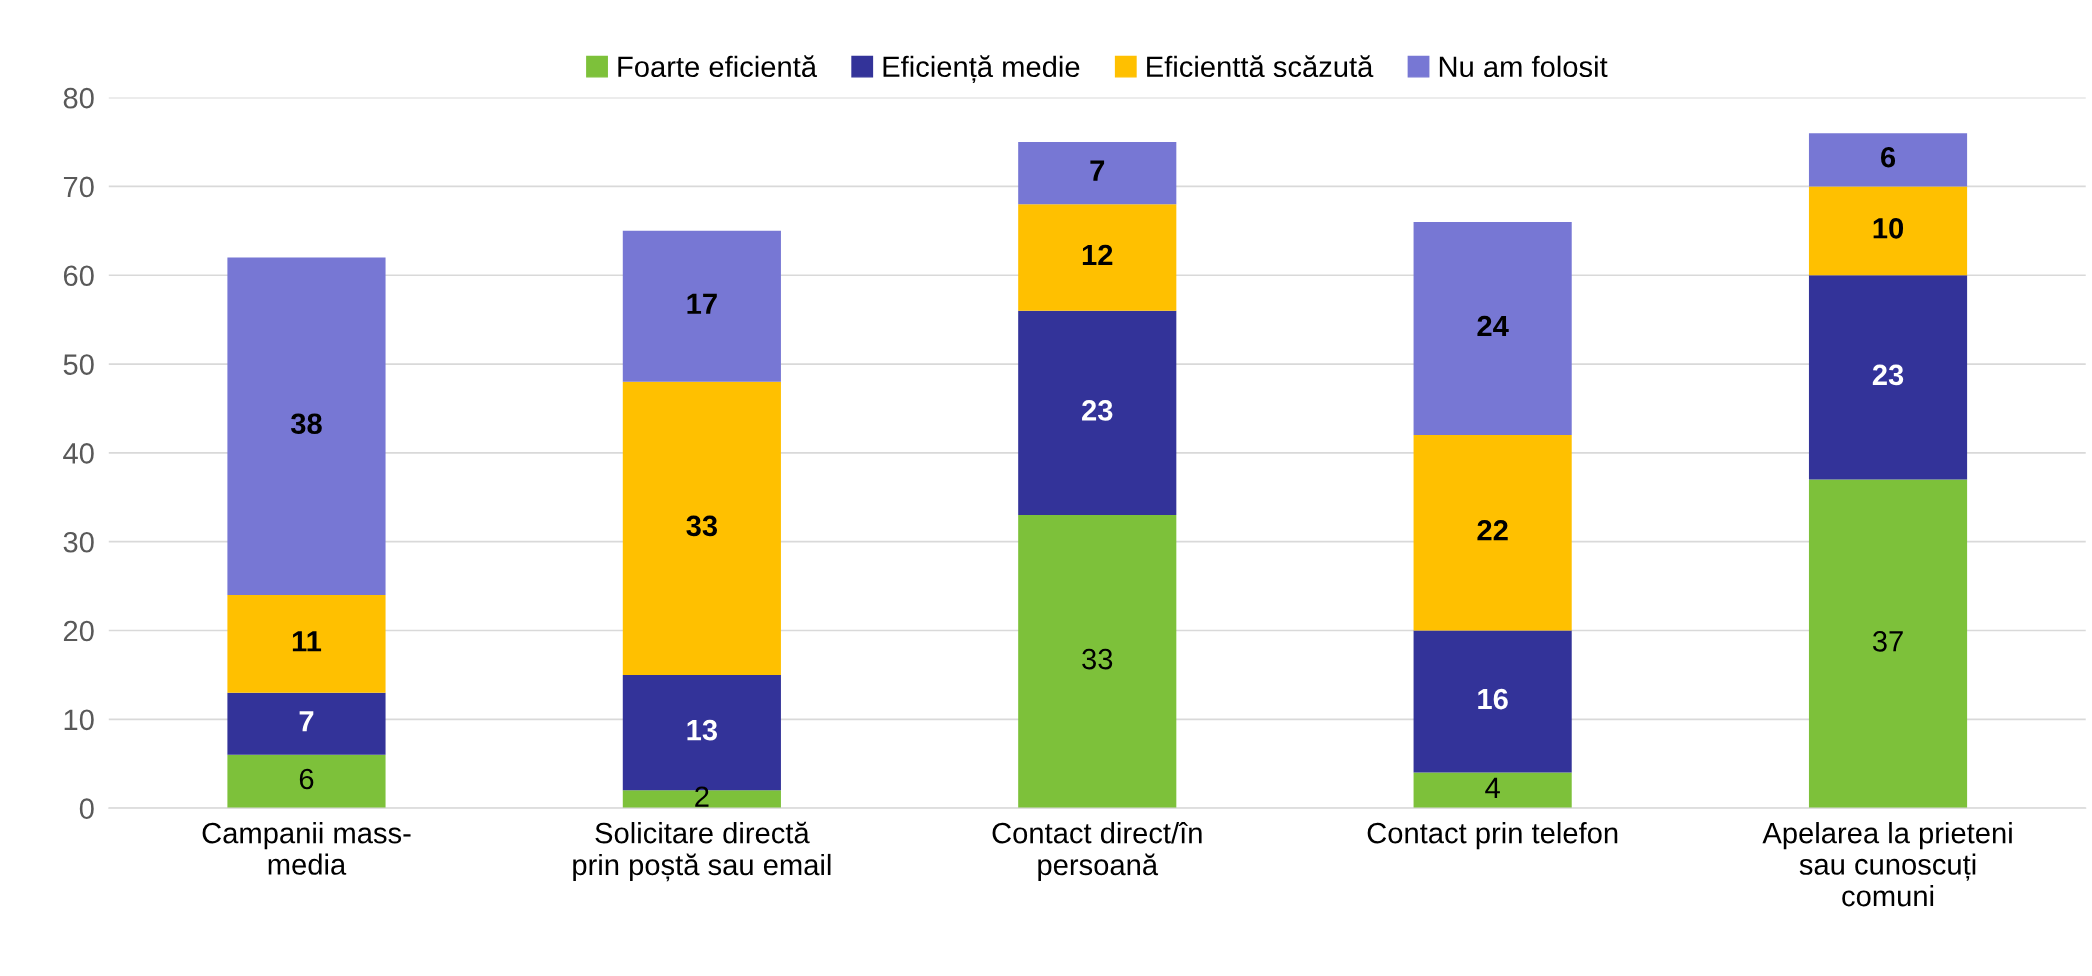 This screenshot has height=976, width=2092. Describe the element at coordinates (78, 276) in the screenshot. I see `y-tick-label: 60` at that location.